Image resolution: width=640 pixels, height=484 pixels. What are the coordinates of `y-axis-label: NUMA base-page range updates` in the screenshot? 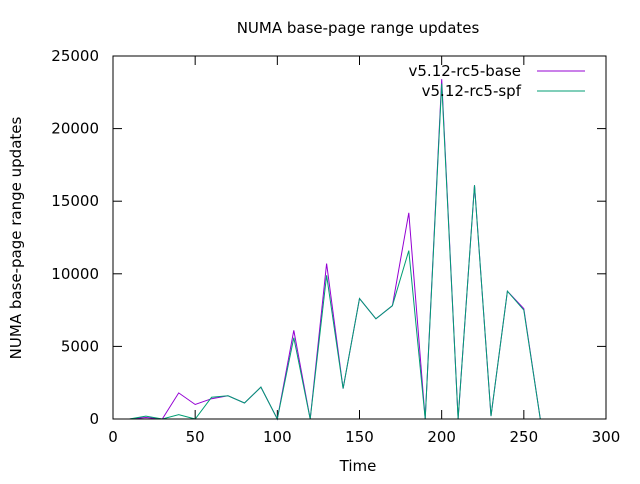 It's located at (16, 238).